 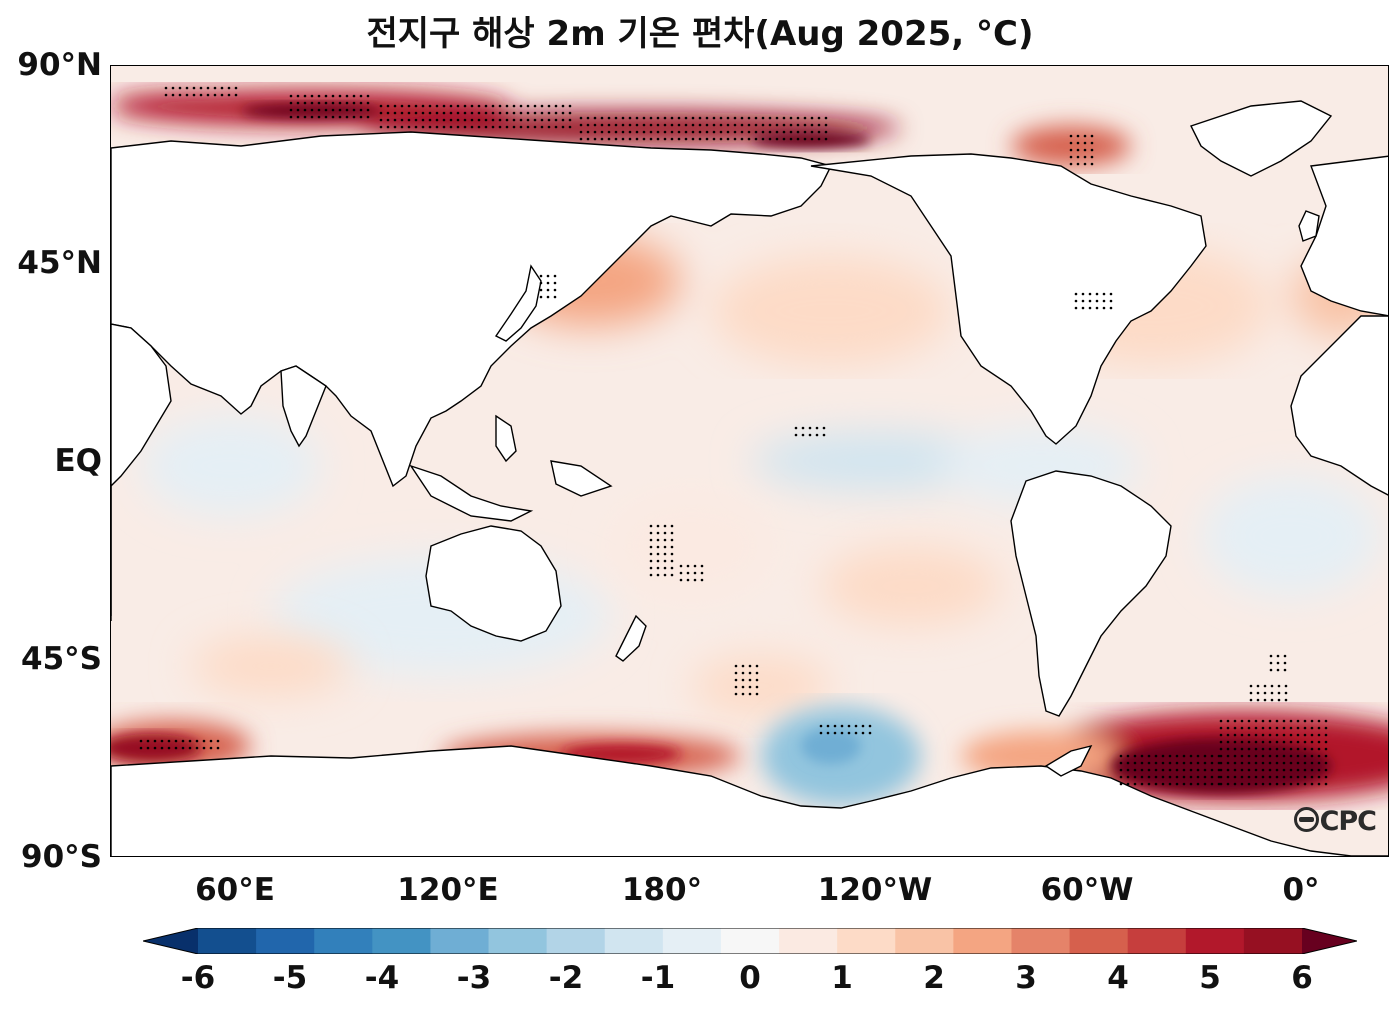 I want to click on colorbar-tick-label: -3, so click(x=474, y=978).